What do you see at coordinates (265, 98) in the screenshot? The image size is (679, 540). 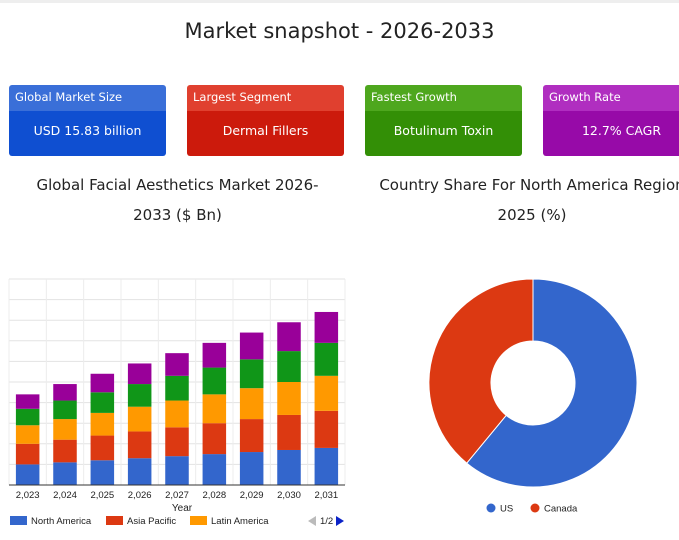 I see `card-label: Largest Segment` at bounding box center [265, 98].